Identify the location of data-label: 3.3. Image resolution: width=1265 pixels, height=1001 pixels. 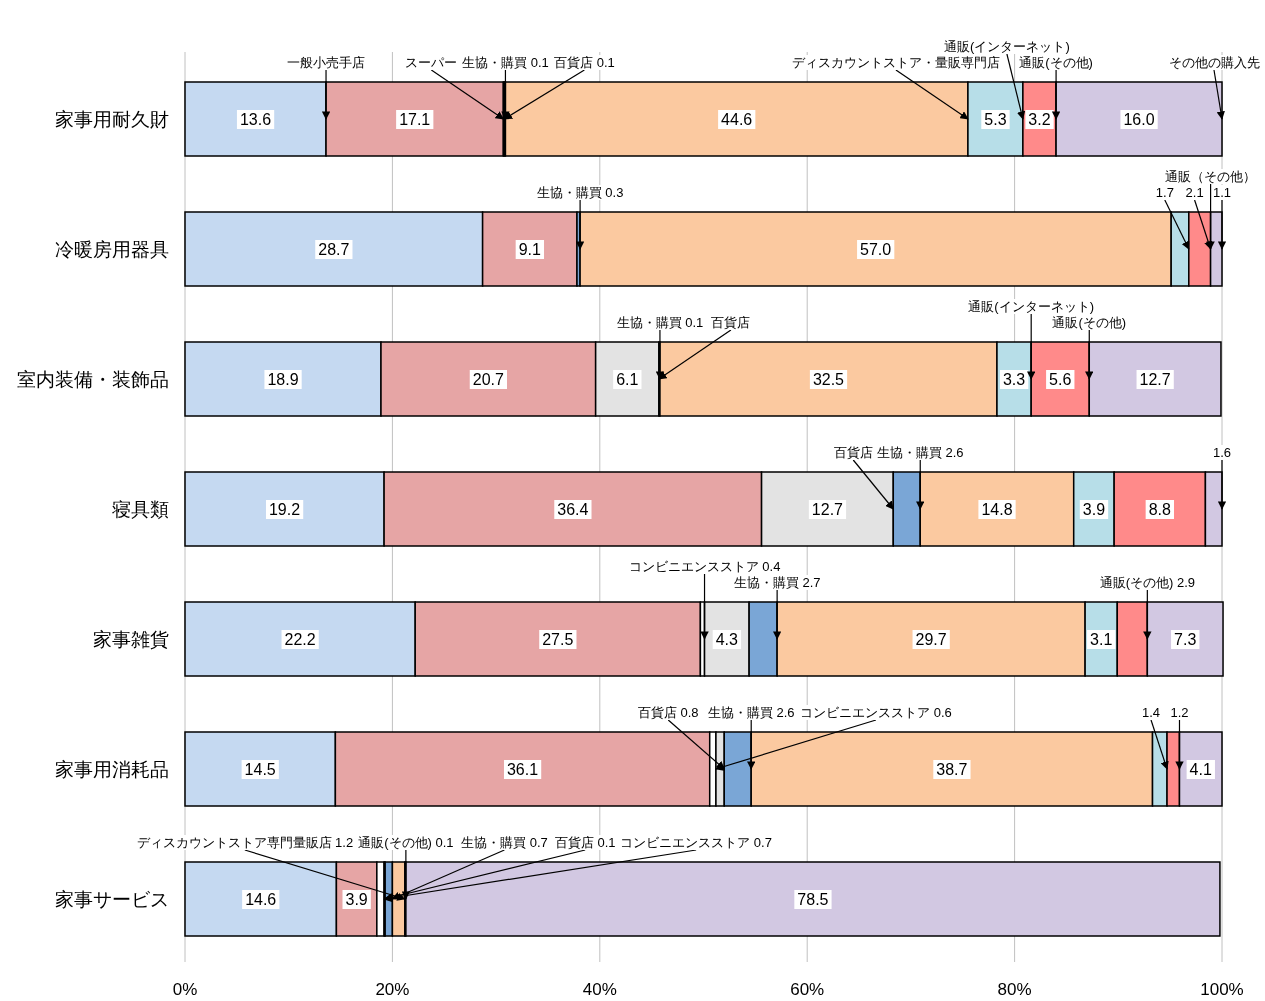
(1014, 379).